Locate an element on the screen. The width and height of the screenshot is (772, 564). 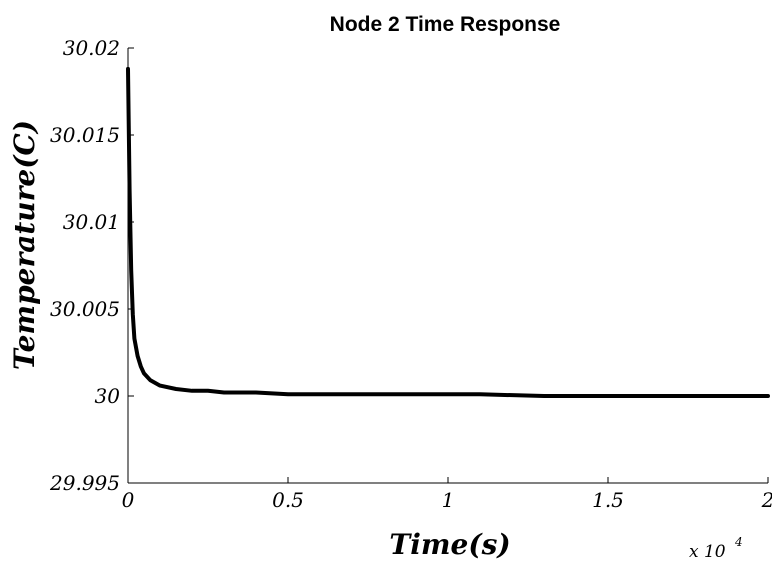
x-axis-label: Time(s) is located at coordinates (449, 544).